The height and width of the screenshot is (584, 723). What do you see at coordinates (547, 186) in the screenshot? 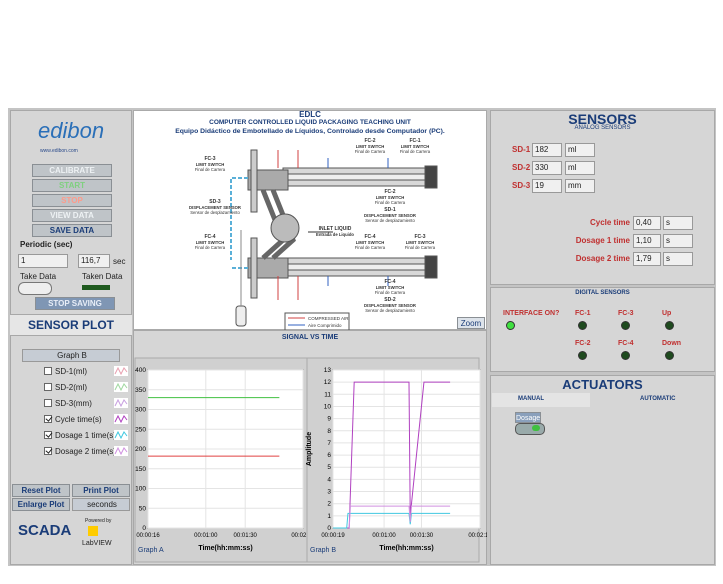
I see `analog-value: 19` at bounding box center [547, 186].